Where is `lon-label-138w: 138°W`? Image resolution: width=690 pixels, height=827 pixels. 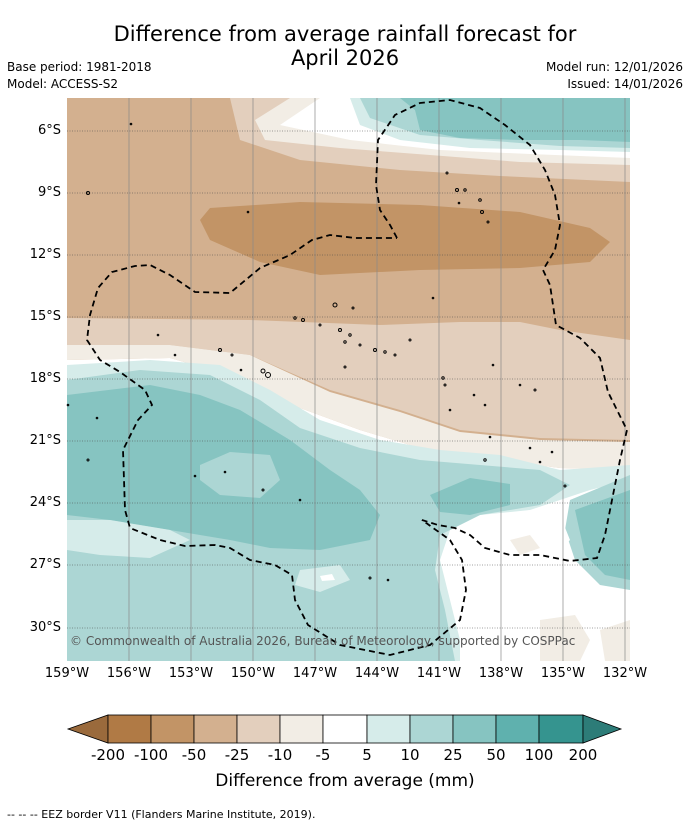
lon-label-138w: 138°W is located at coordinates (501, 673).